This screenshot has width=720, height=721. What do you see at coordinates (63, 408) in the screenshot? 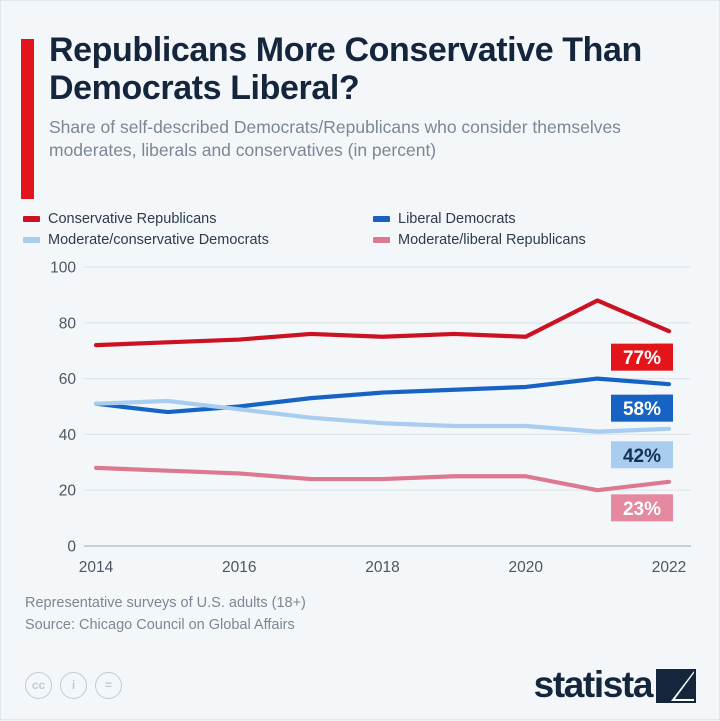
I see `y-axis-labels: 0 20 40 60 80 100` at bounding box center [63, 408].